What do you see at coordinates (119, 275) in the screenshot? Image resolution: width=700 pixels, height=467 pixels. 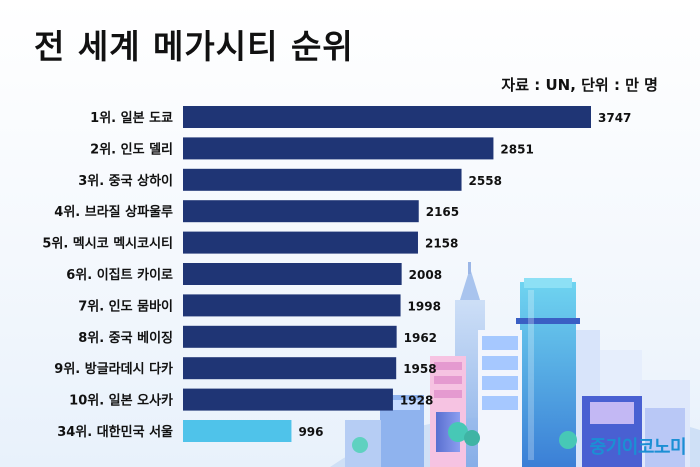 I see `category-label: 6위. 이집트 카이로` at bounding box center [119, 275].